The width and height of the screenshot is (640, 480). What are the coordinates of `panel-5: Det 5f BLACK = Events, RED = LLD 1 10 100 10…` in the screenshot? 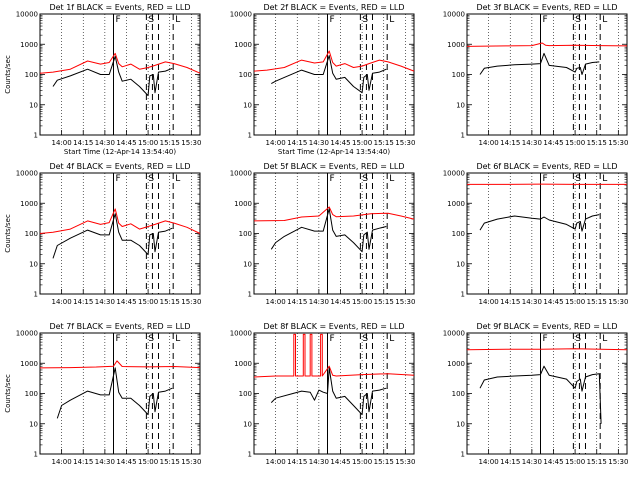 It's located at (323, 234).